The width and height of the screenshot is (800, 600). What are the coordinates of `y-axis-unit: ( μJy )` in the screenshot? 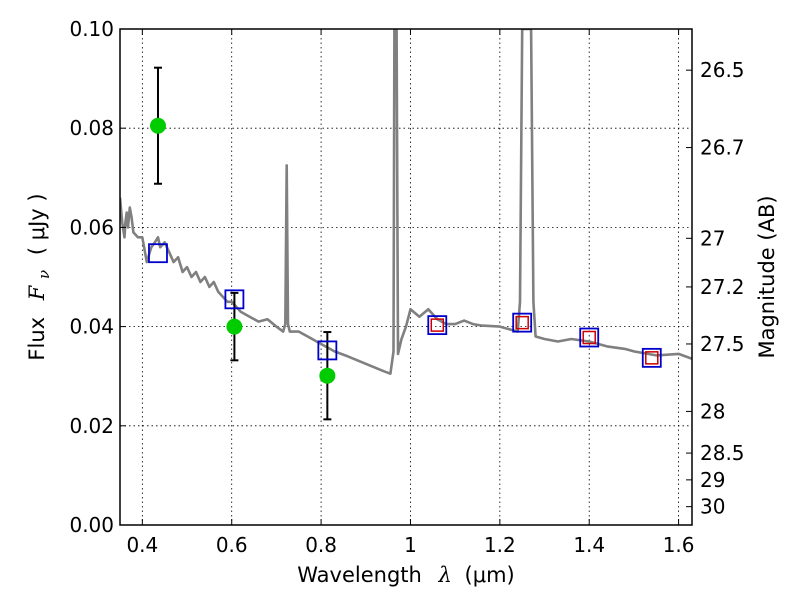 It's located at (37, 224).